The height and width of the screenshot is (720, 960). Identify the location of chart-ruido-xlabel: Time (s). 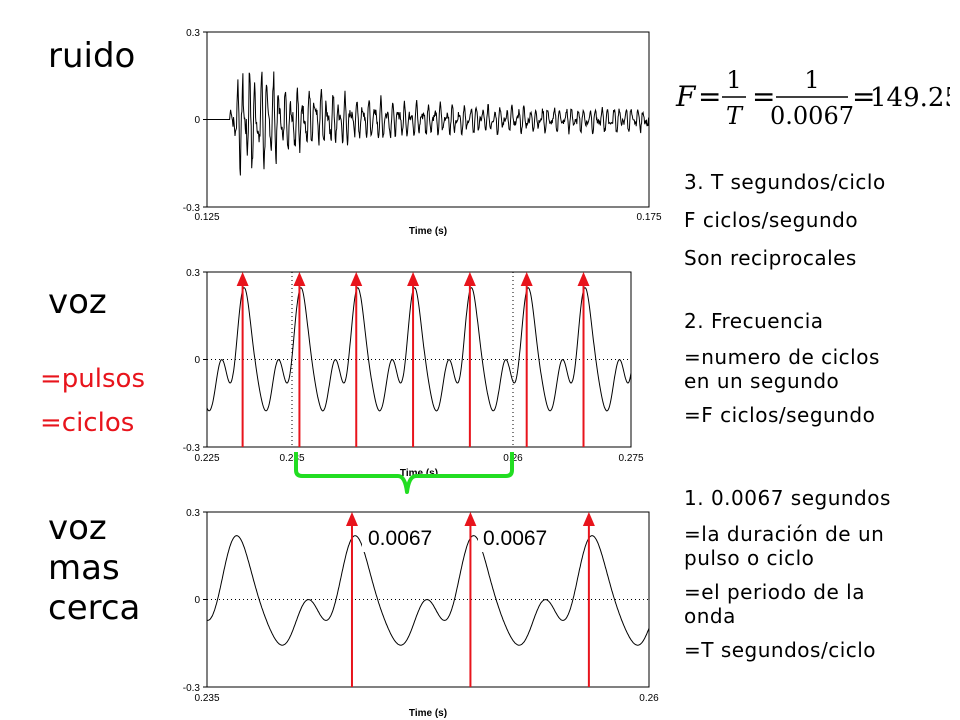
(428, 231).